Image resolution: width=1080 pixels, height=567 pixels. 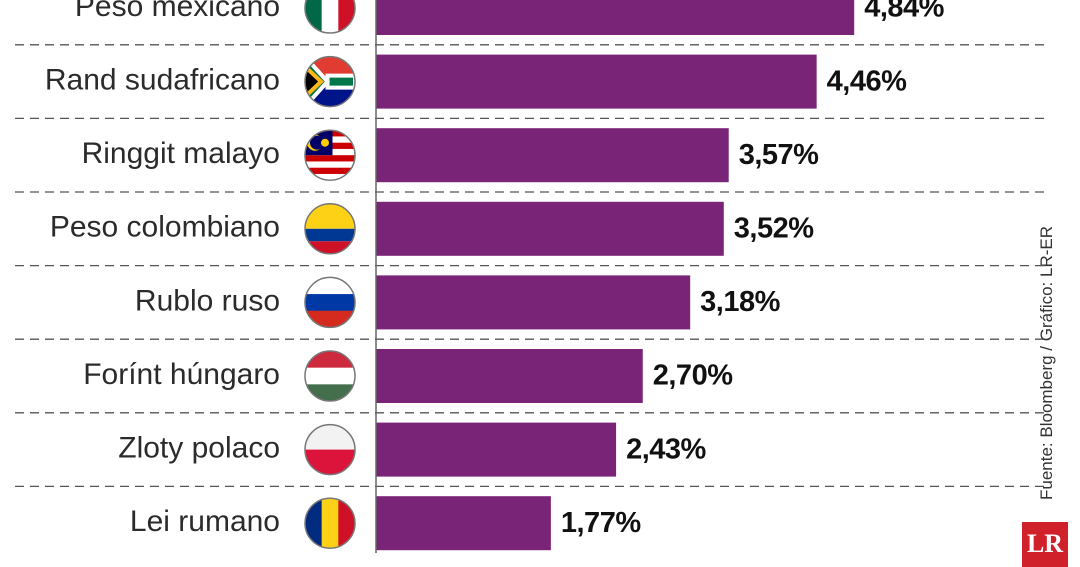 What do you see at coordinates (181, 153) in the screenshot?
I see `category-label: Ringgit malayo` at bounding box center [181, 153].